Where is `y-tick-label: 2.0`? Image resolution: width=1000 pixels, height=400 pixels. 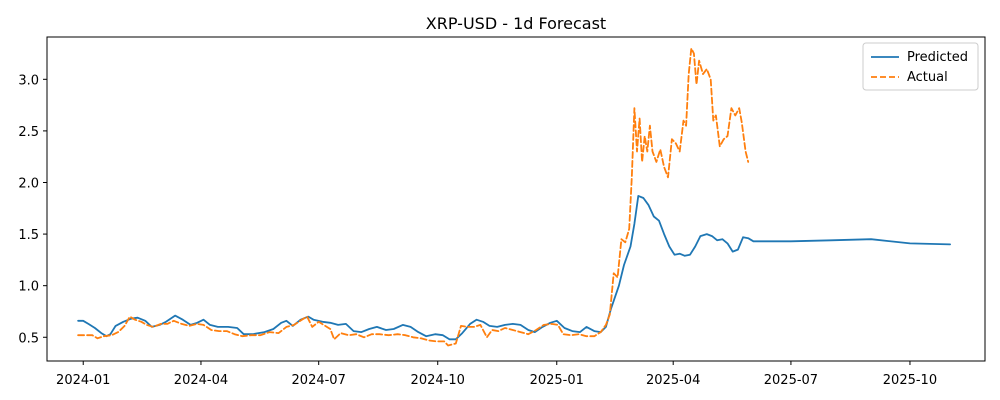
y-tick-label: 2.0 is located at coordinates (28, 183).